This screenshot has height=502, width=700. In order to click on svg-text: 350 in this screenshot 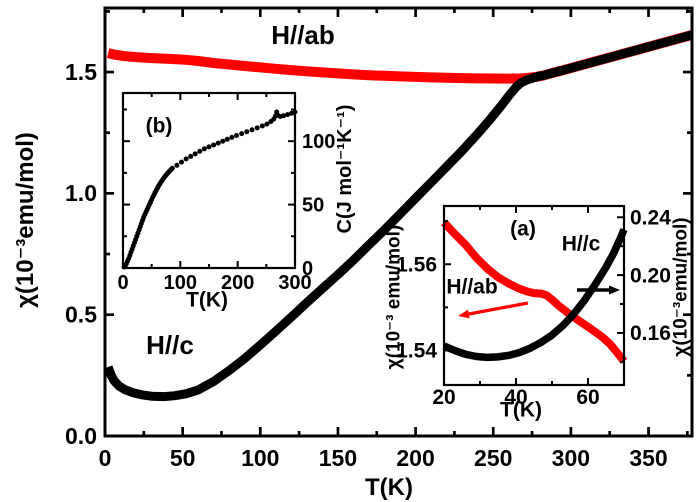, I will do `click(648, 458)`.